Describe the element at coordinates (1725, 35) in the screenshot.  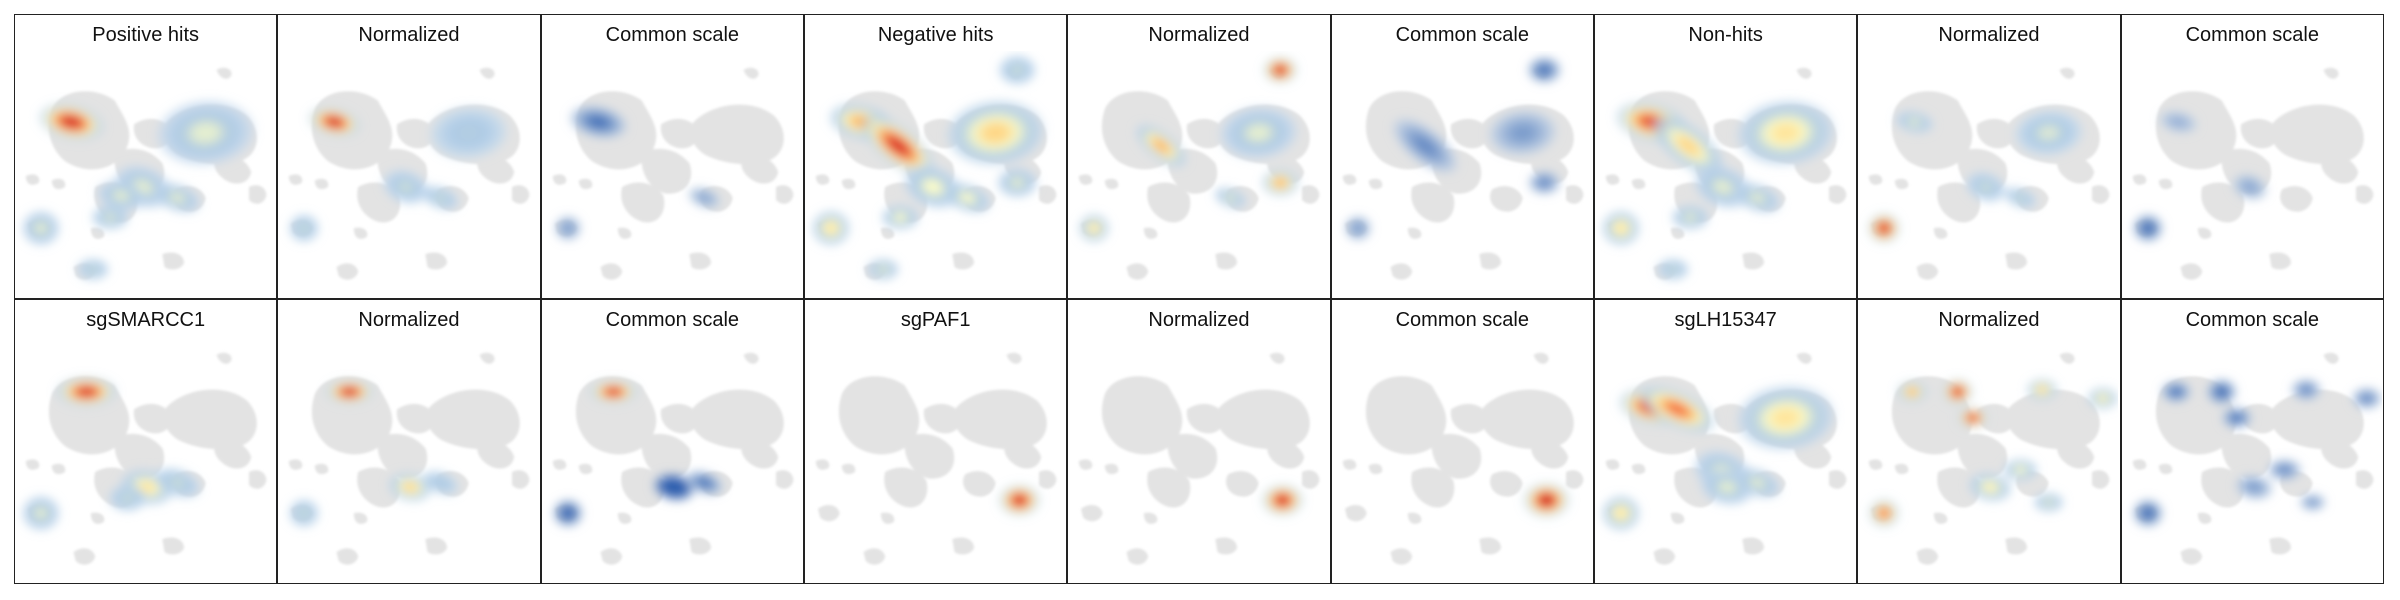
I see `panel-title: Non-hits` at that location.